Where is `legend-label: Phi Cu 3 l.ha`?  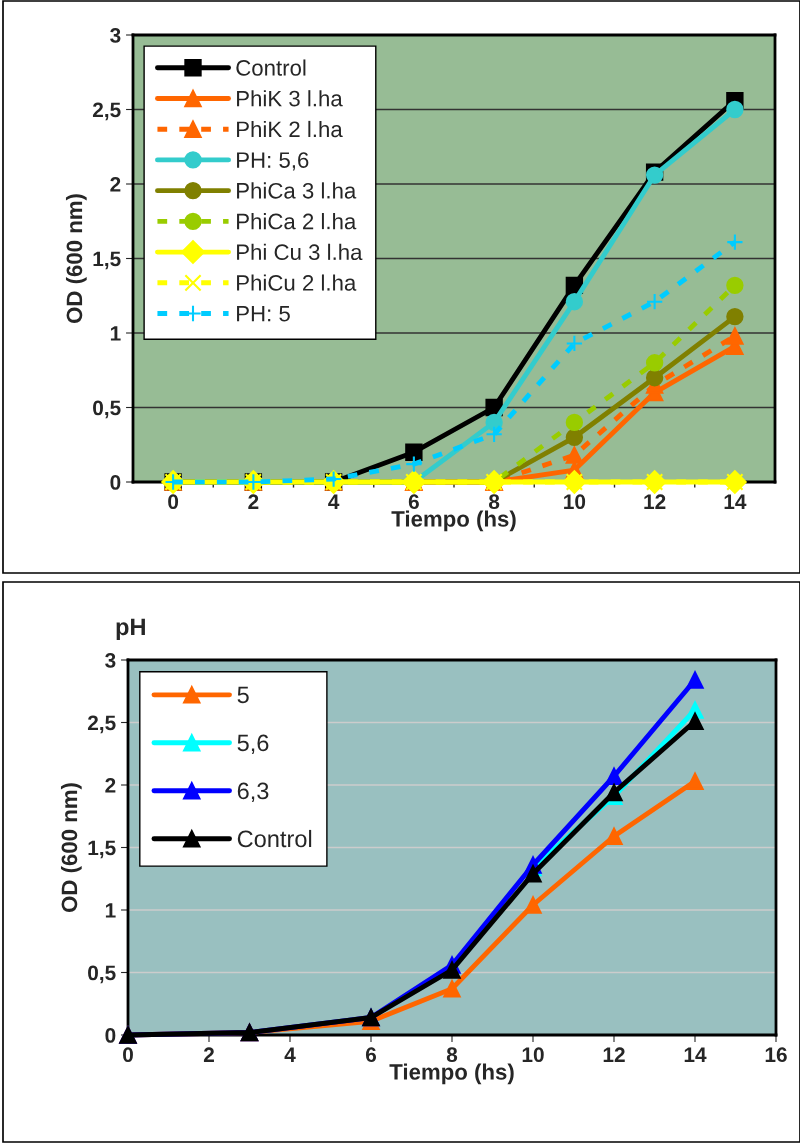 legend-label: Phi Cu 3 l.ha is located at coordinates (300, 252).